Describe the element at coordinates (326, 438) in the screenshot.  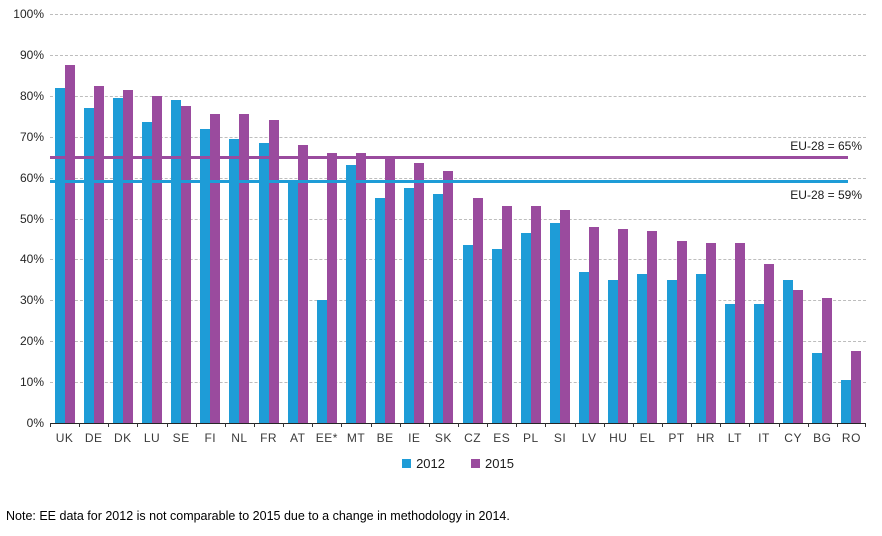
I see `x-tick-label-EE*: EE*` at that location.